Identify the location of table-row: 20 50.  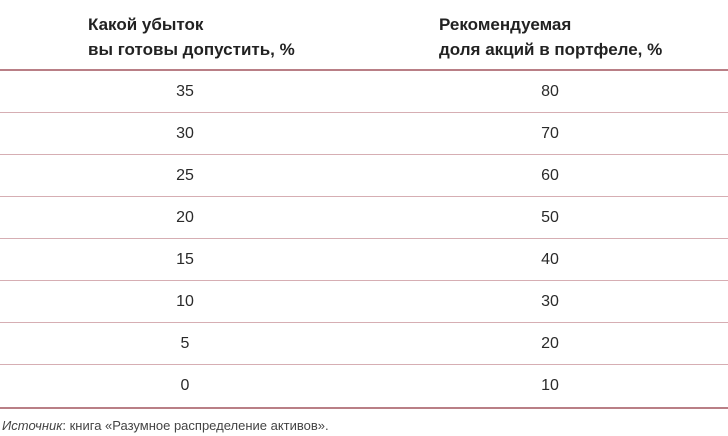
(364, 218).